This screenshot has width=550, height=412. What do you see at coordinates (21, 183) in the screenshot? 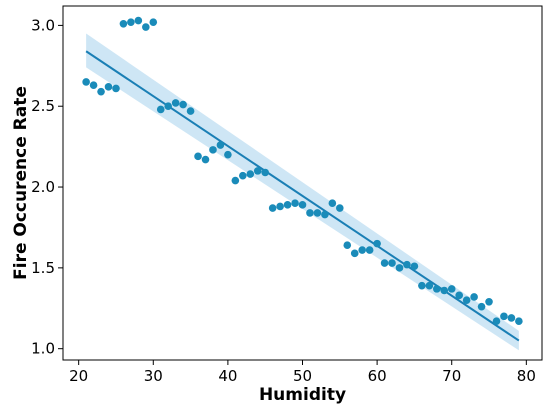
I see `y-axis-label: Fire Occurence Rate` at bounding box center [21, 183].